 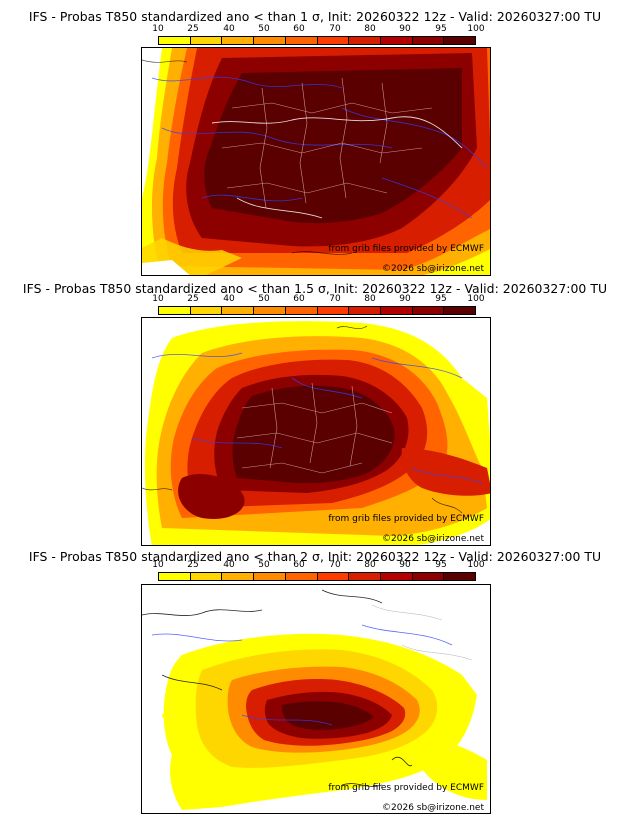 I want to click on panel-1-colorbar, so click(x=317, y=40).